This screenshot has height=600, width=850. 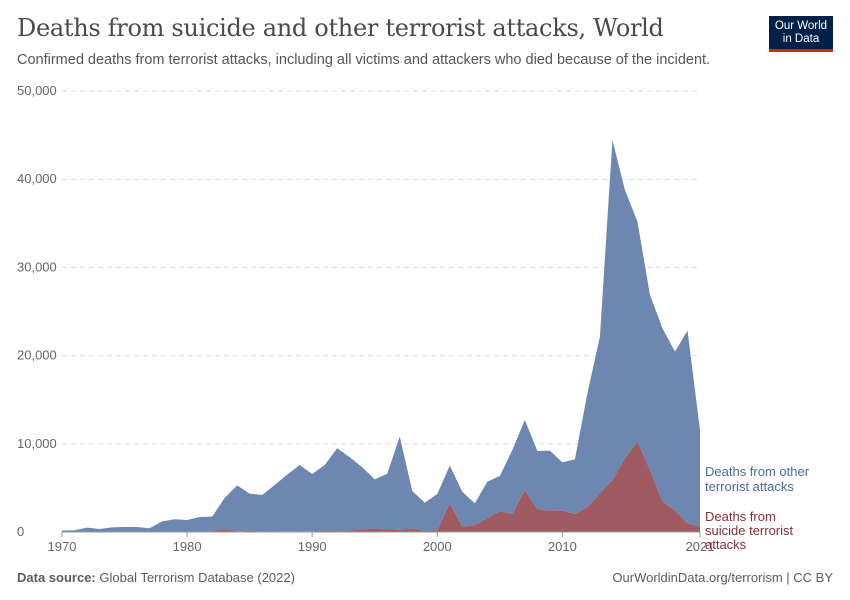 What do you see at coordinates (56, 577) in the screenshot?
I see `data-source-label: Data source:` at bounding box center [56, 577].